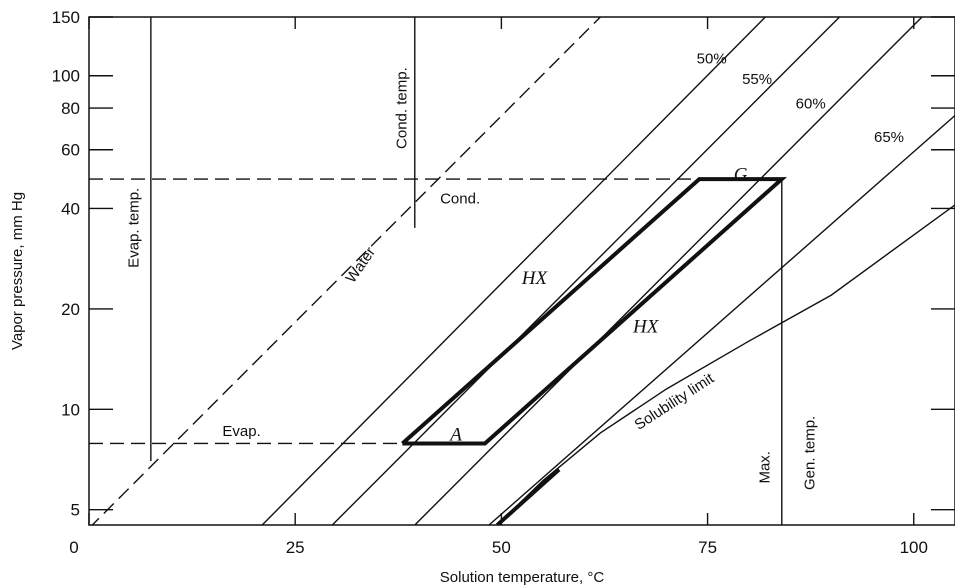 The image size is (955, 585). What do you see at coordinates (241, 431) in the screenshot?
I see `annotation-evap: Evap.` at bounding box center [241, 431].